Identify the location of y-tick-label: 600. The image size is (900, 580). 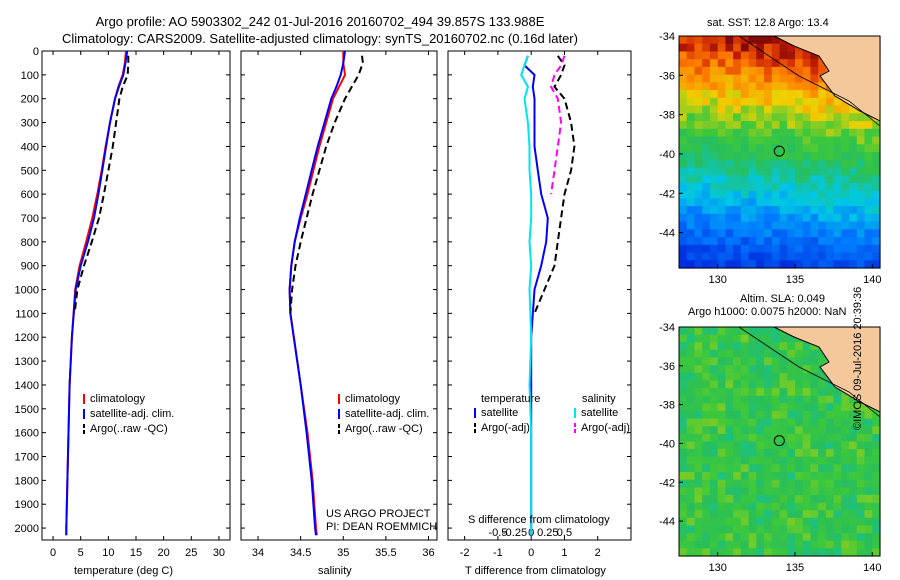
(30, 195).